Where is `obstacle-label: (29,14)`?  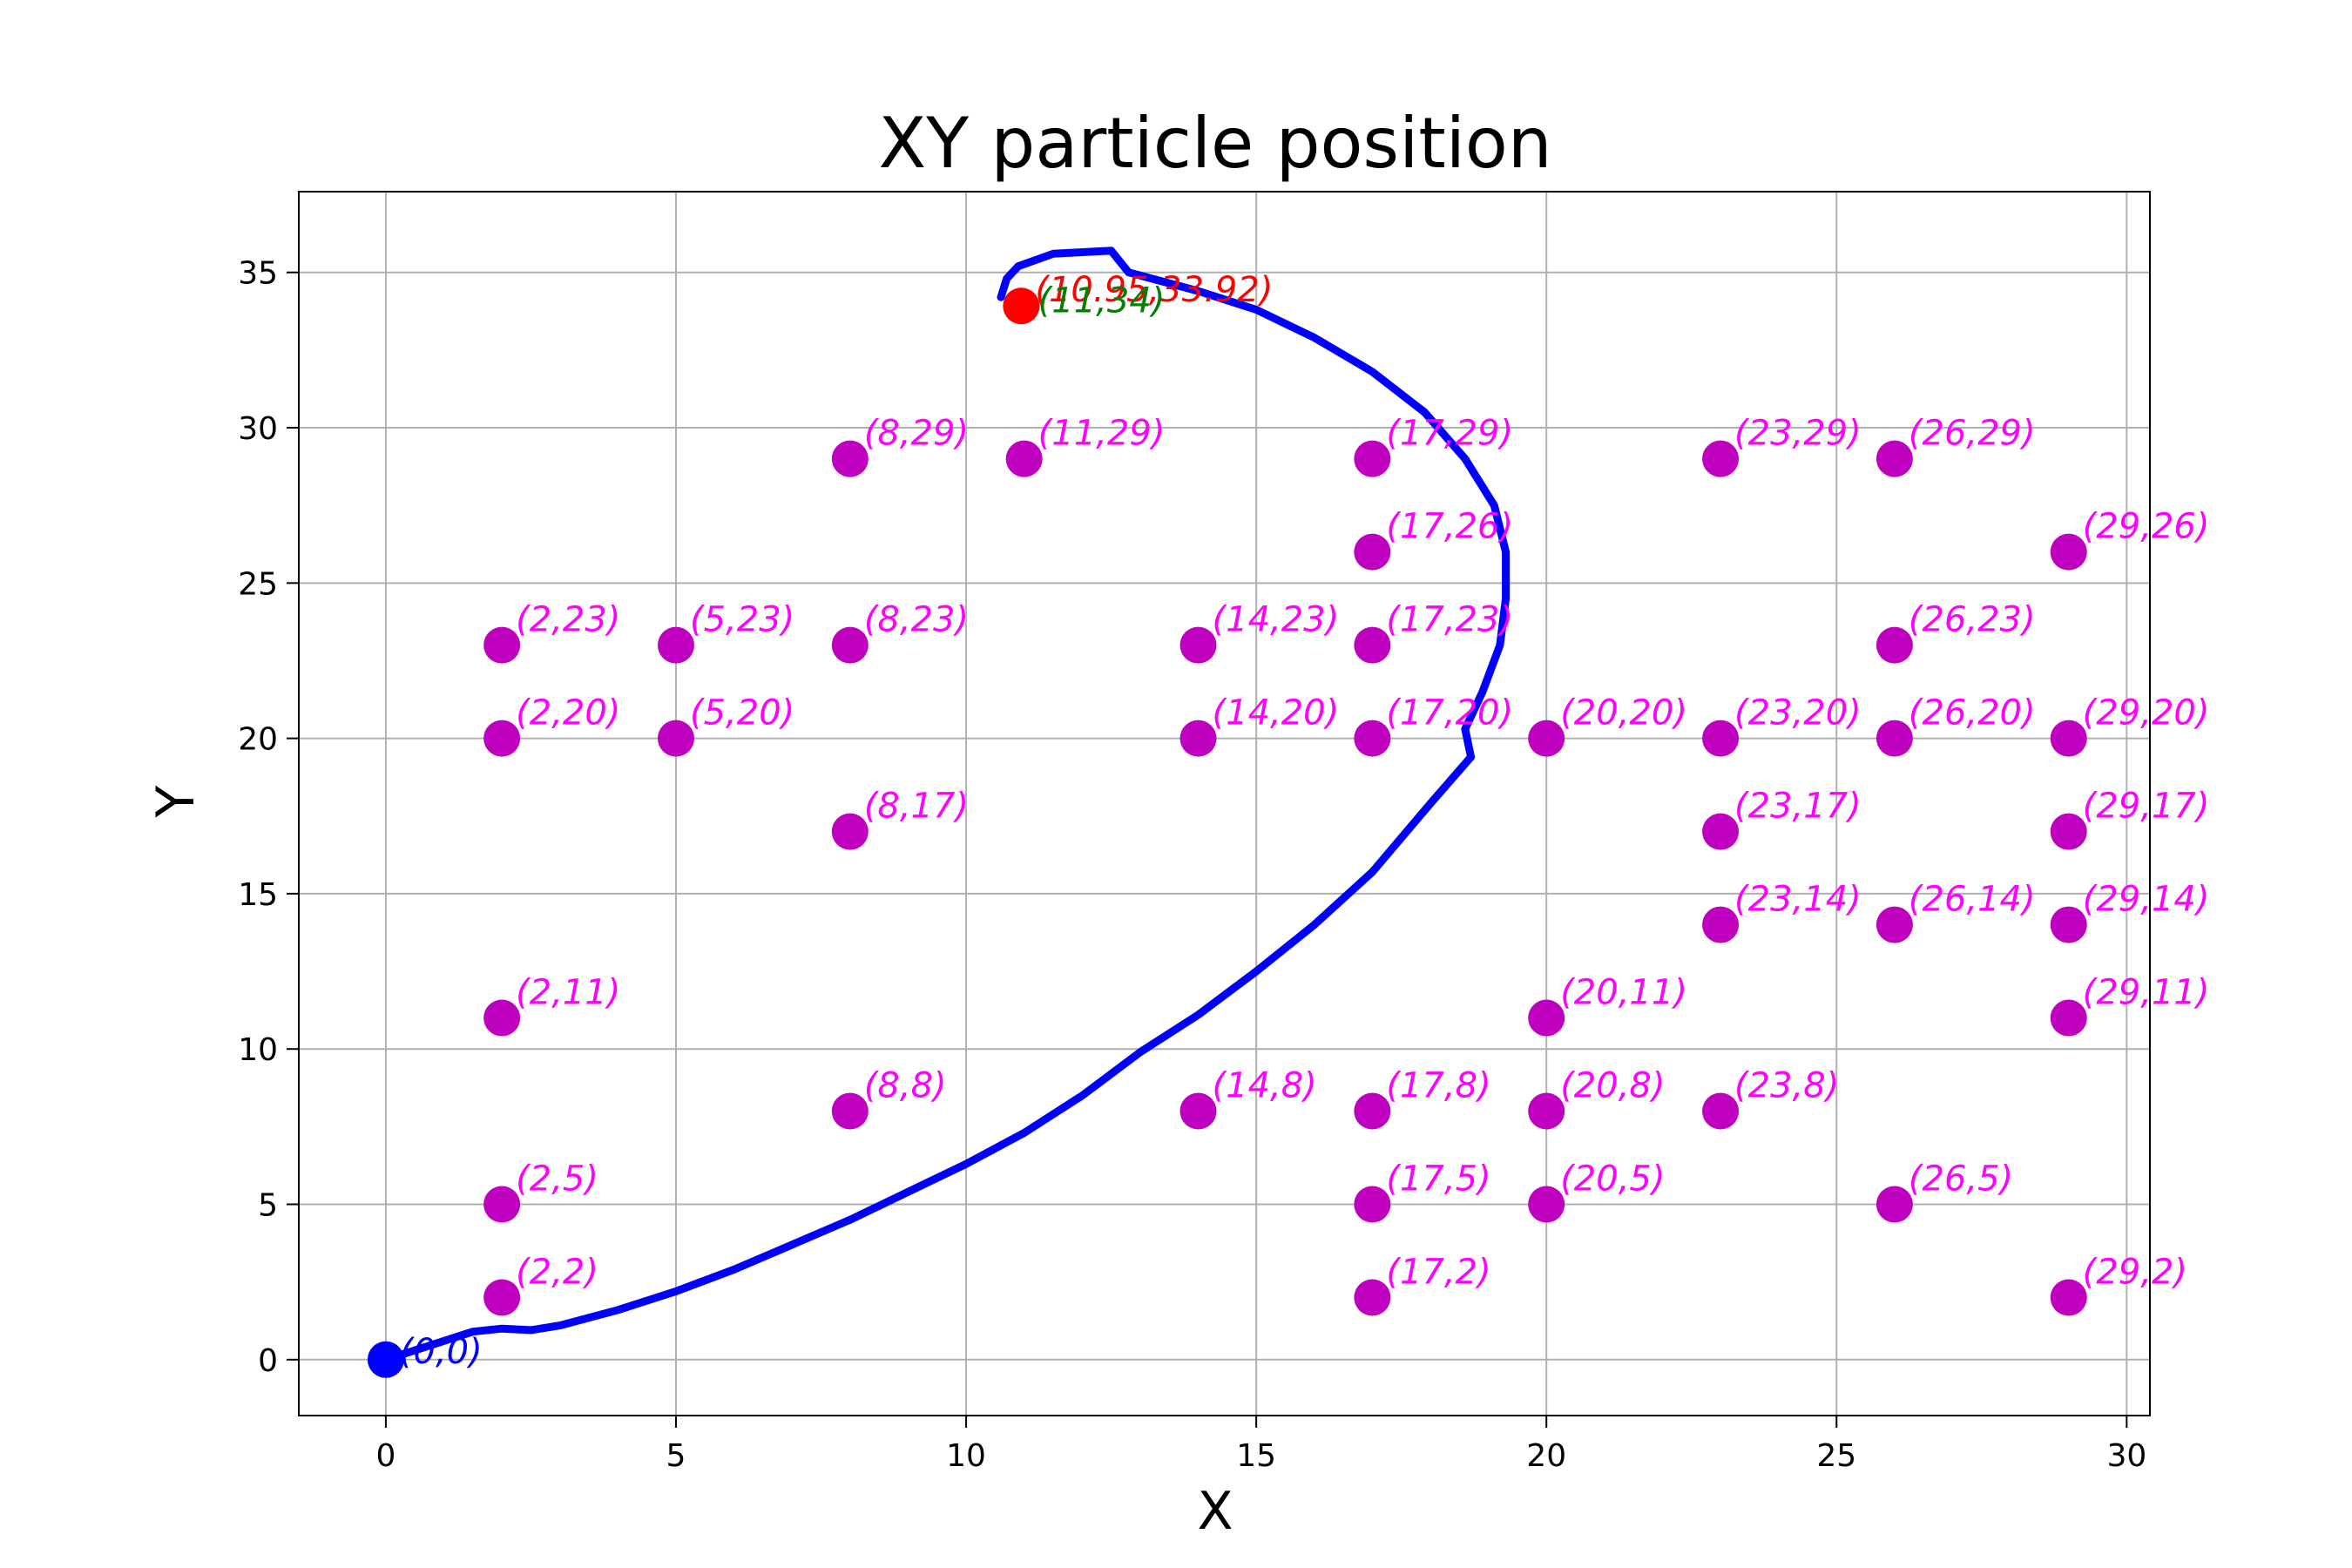 obstacle-label: (29,14) is located at coordinates (2146, 900).